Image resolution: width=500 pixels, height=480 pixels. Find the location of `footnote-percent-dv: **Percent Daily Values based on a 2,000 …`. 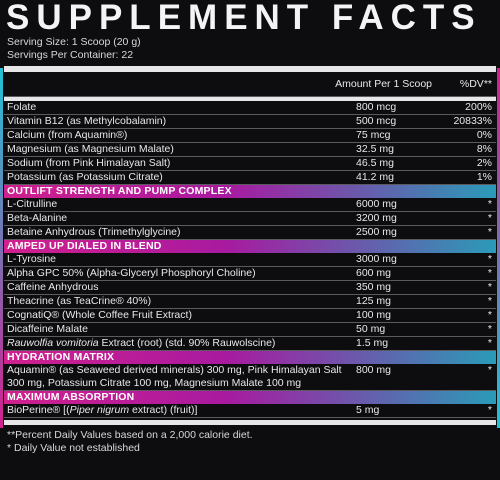

footnote-percent-dv: **Percent Daily Values based on a 2,000 … is located at coordinates (130, 435).